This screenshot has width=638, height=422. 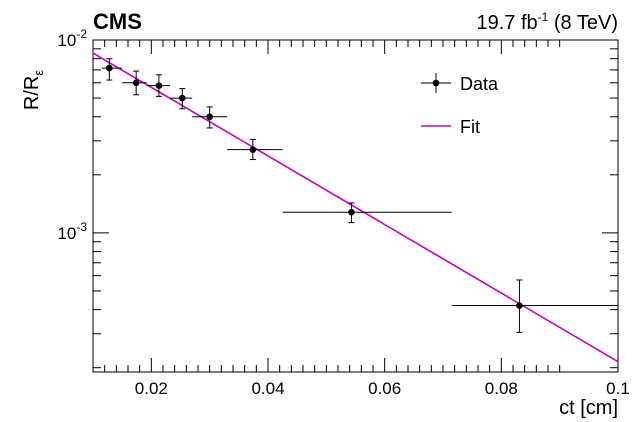 What do you see at coordinates (583, 23) in the screenshot?
I see `energy-label: (8 TeV)` at bounding box center [583, 23].